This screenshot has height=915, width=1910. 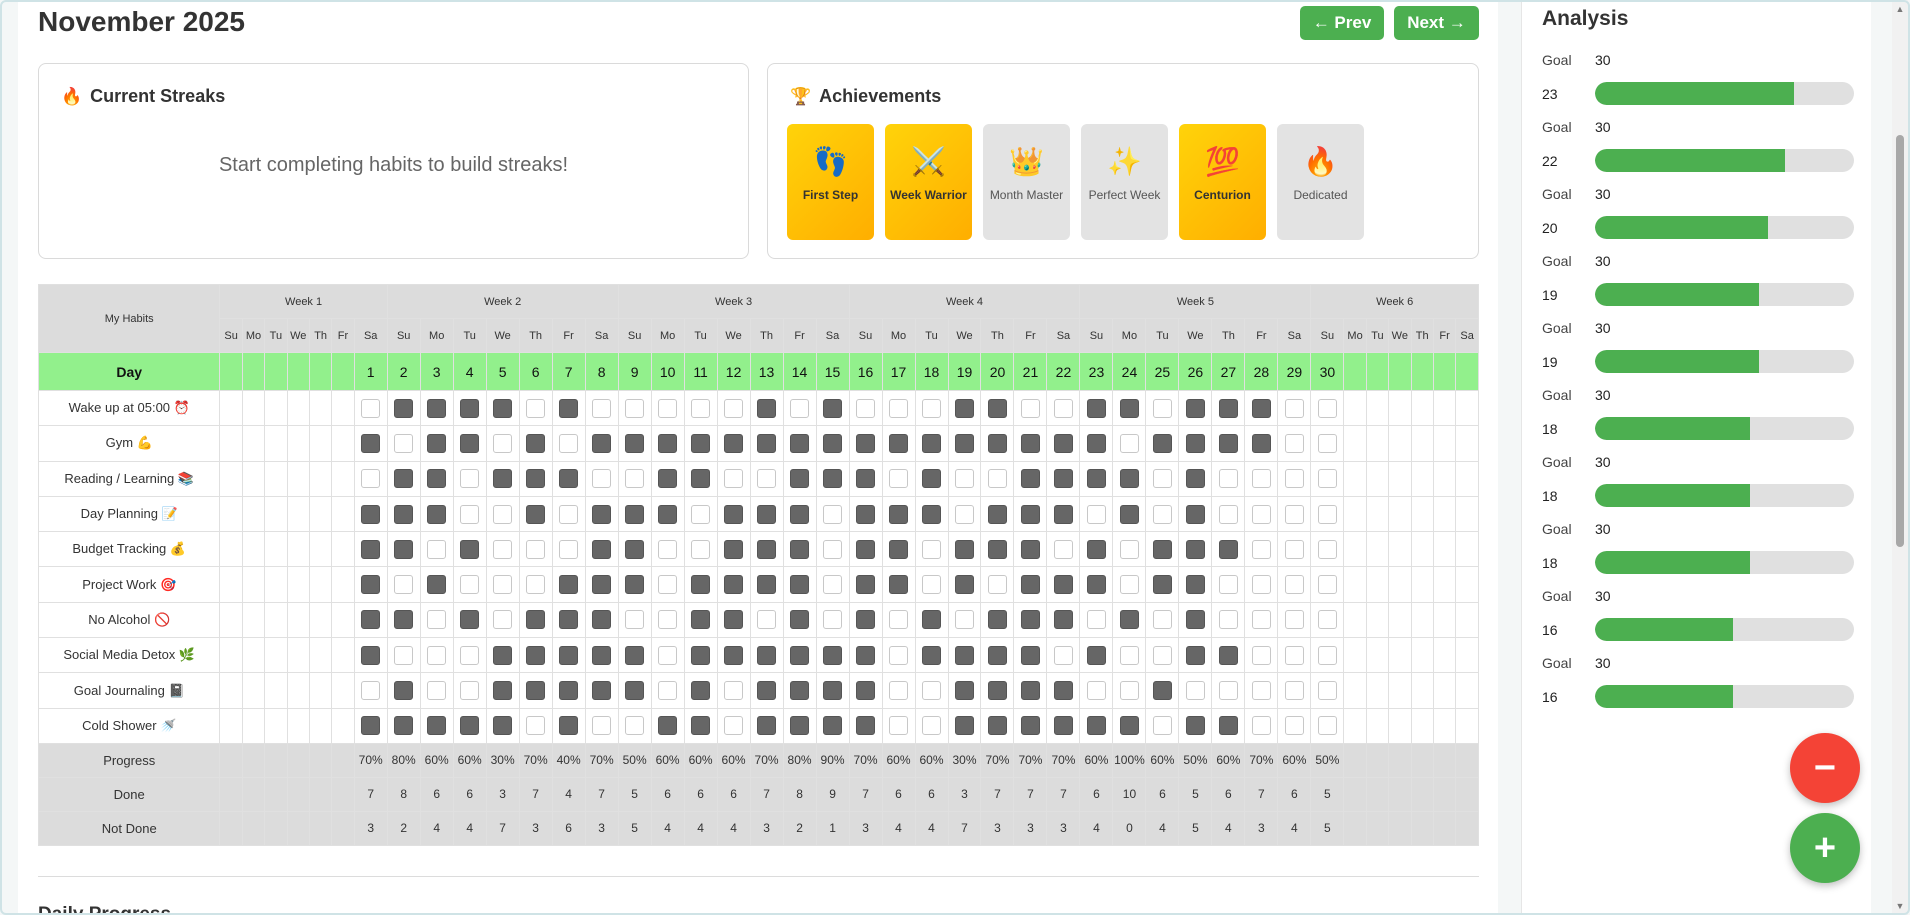 I want to click on scroll-down-arrow-icon: ▼, so click(x=1900, y=906).